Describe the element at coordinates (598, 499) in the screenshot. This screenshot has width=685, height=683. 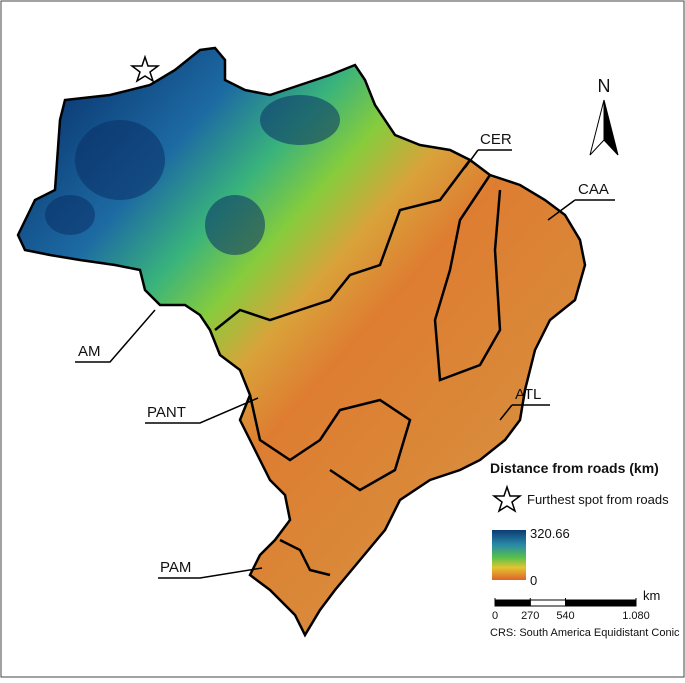
I see `legend-star-label: Furthest spot from roads` at that location.